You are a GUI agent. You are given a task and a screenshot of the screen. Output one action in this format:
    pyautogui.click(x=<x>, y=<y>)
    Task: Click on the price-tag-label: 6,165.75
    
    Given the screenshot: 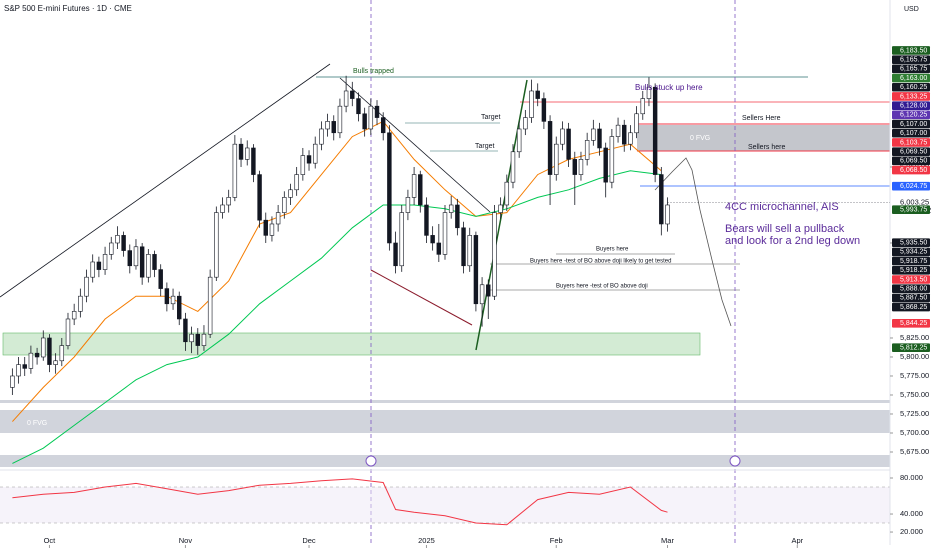 What is the action you would take?
    pyautogui.click(x=913, y=59)
    